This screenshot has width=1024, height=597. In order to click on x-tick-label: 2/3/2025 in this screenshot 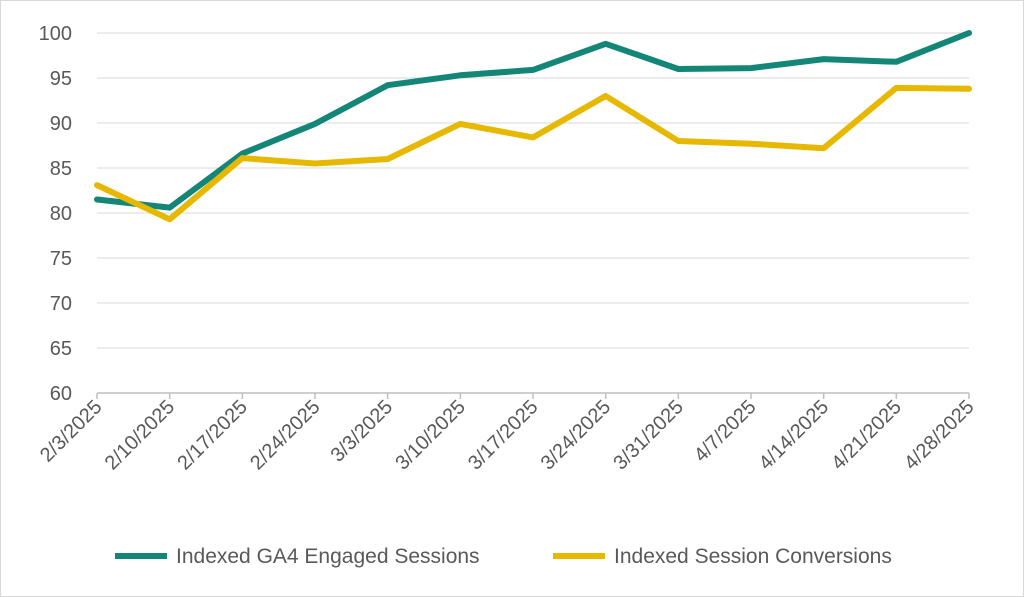, I will do `click(71, 431)`.